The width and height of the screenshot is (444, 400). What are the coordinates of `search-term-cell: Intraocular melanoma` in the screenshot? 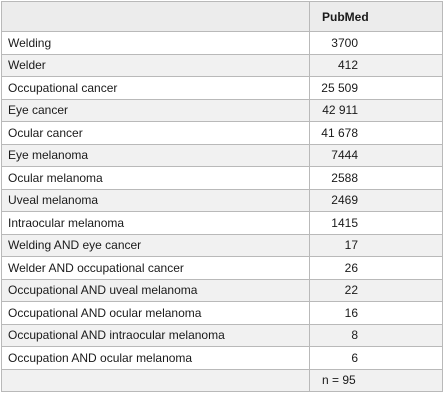 It's located at (155, 223).